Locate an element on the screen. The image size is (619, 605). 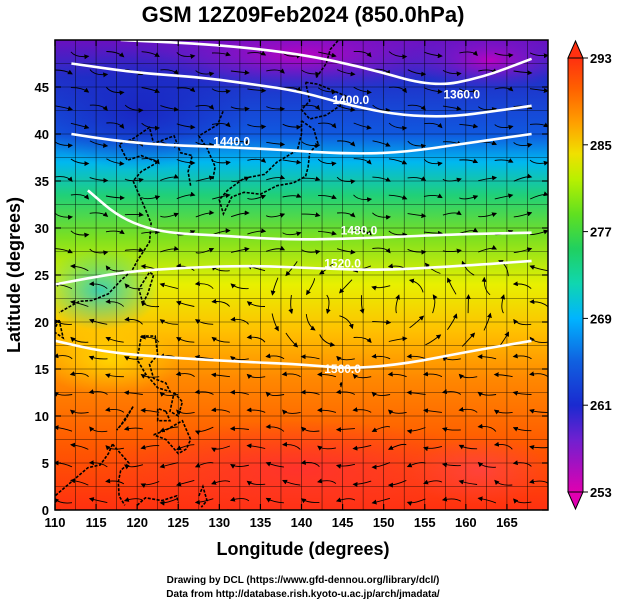
contour-label: 1480.0 is located at coordinates (359, 231).